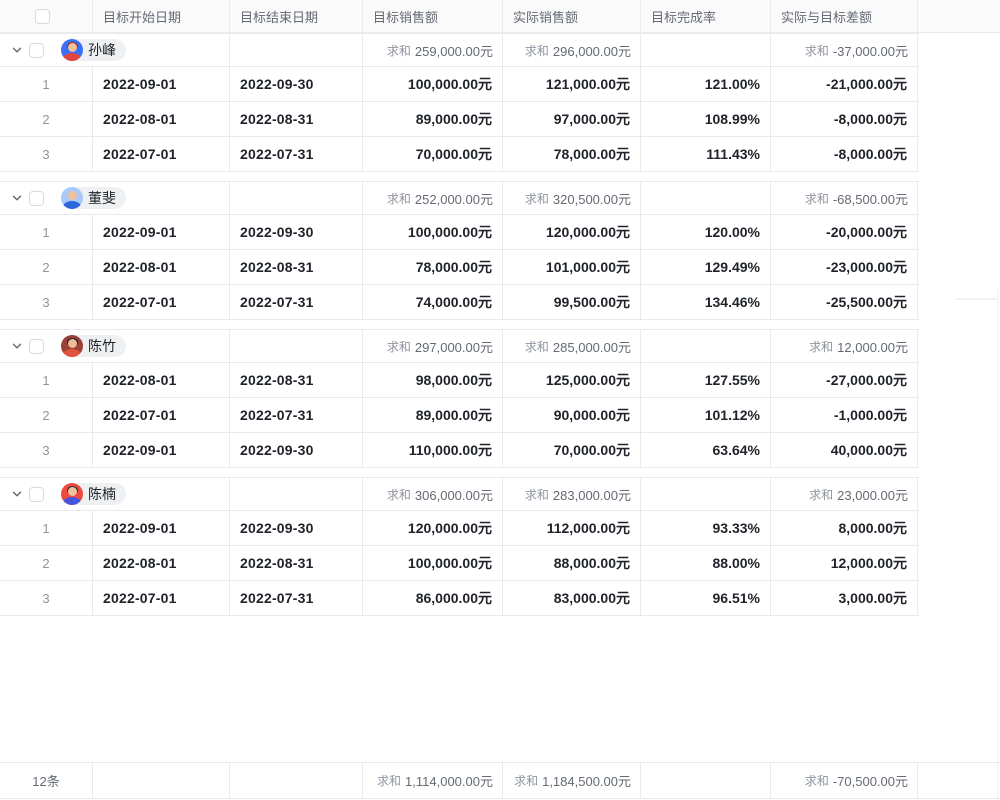 This screenshot has height=800, width=1000. I want to click on group-sum-cell-target: 求和 306,000.00元, so click(433, 494).